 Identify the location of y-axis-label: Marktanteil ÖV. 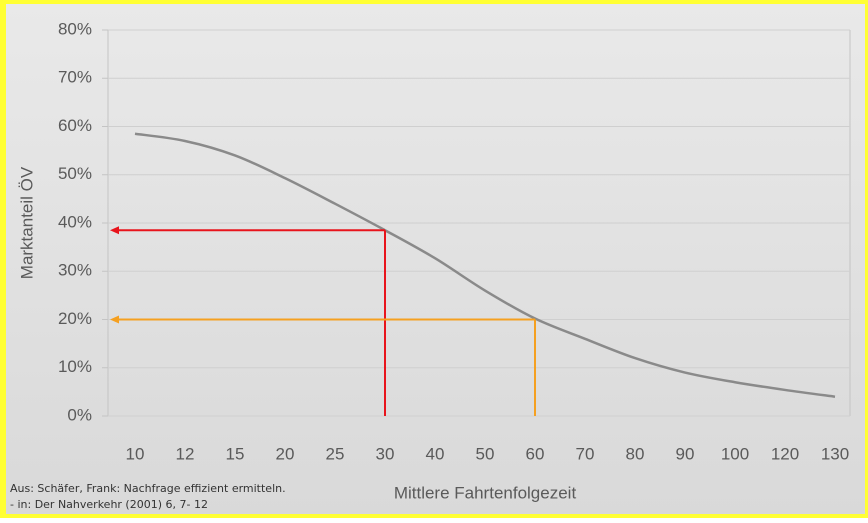
(26, 222).